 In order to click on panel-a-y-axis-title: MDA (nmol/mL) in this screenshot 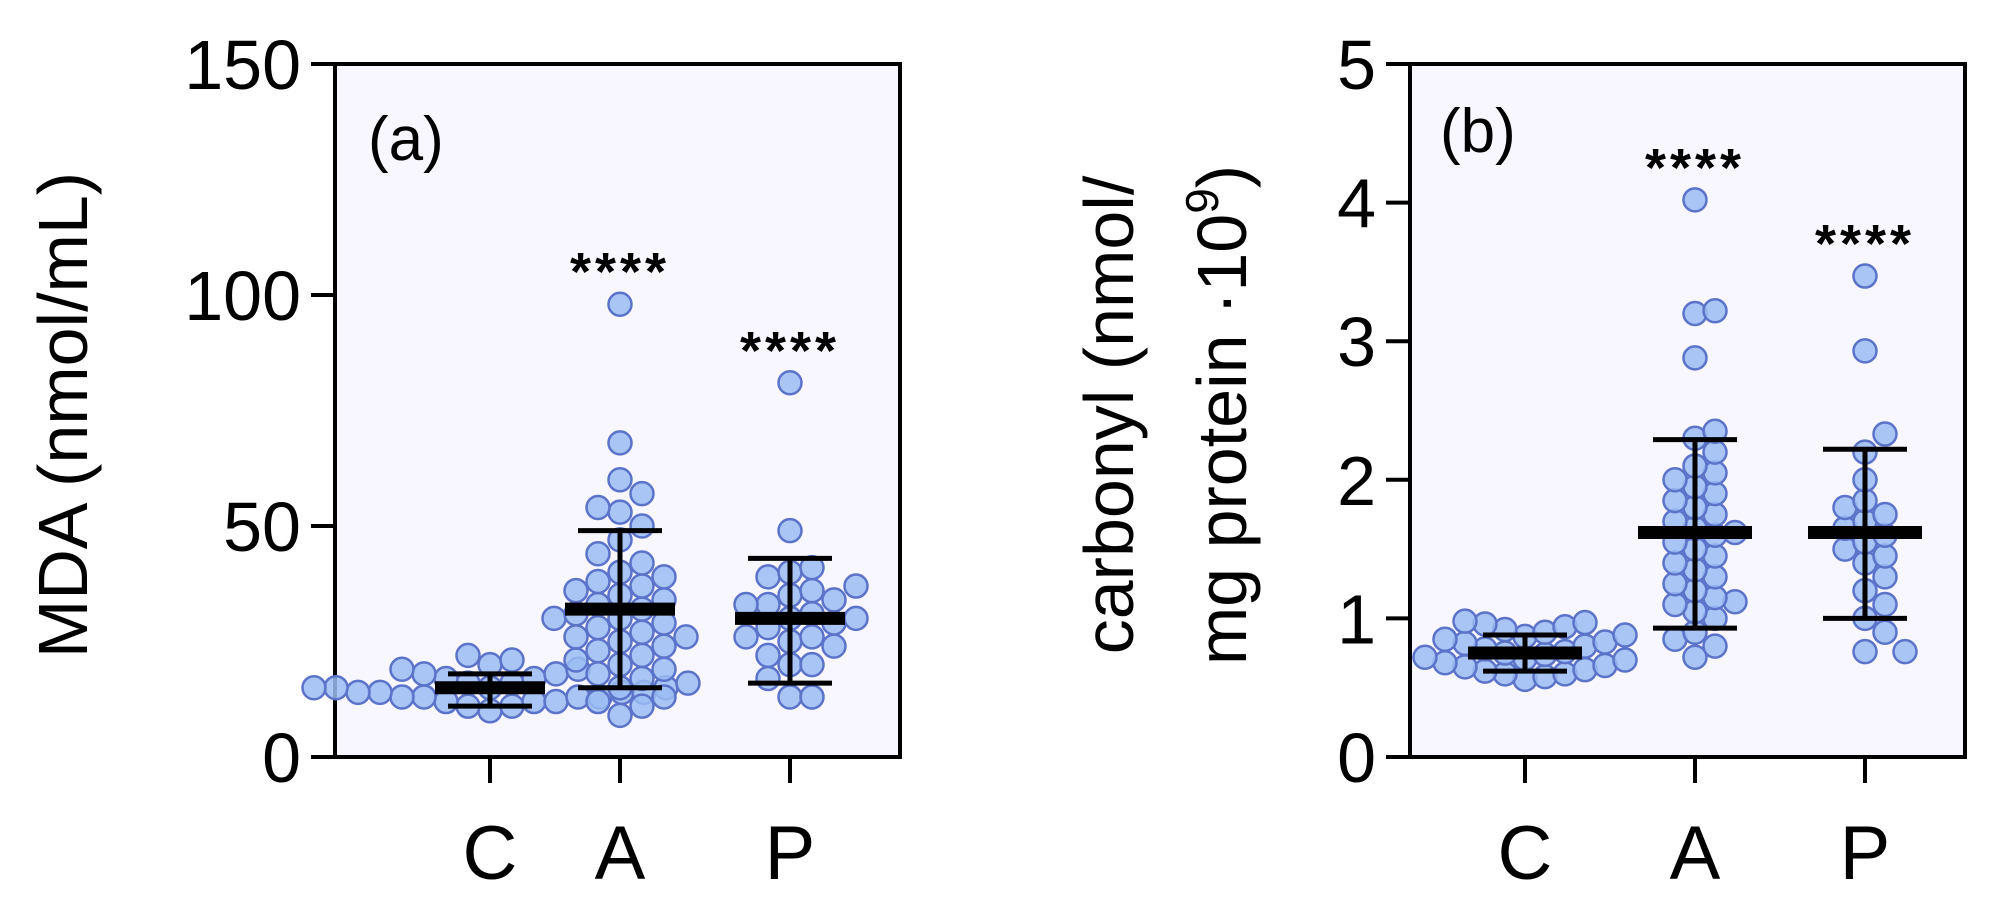, I will do `click(63, 415)`.